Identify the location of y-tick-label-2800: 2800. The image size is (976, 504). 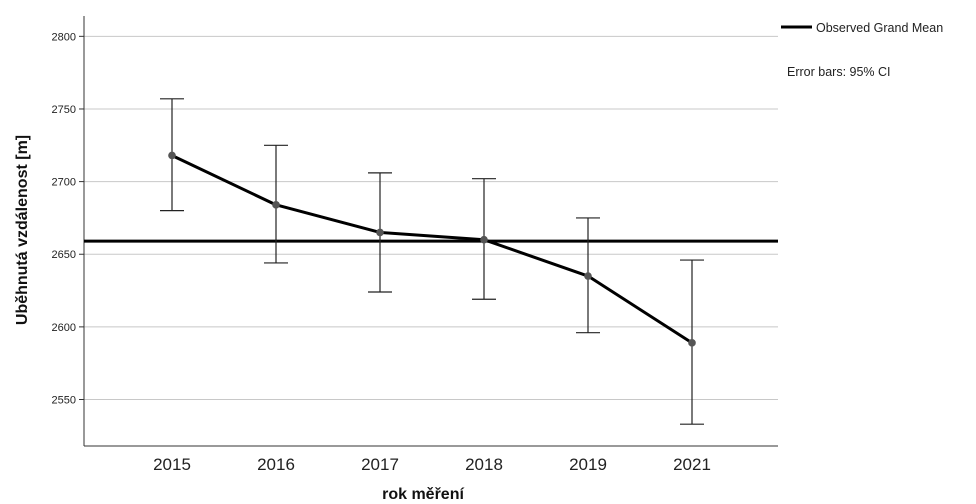
(64, 37).